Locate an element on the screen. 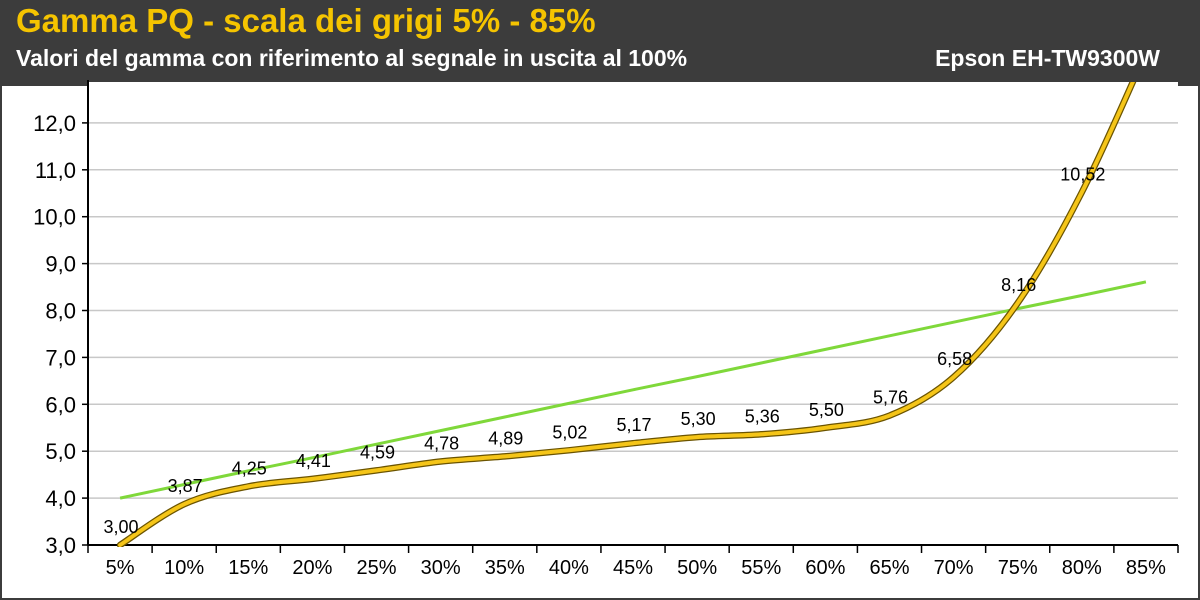  data-label: 4,78 is located at coordinates (441, 444).